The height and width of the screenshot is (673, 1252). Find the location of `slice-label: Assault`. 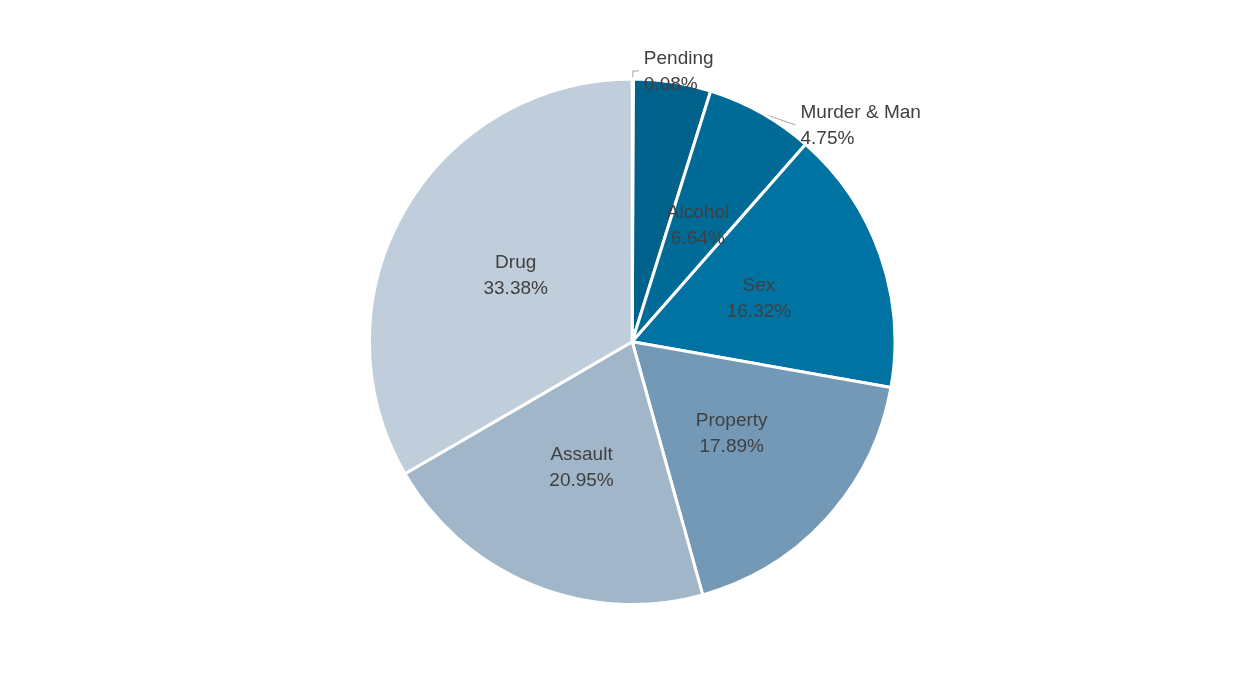

slice-label: Assault is located at coordinates (582, 453).